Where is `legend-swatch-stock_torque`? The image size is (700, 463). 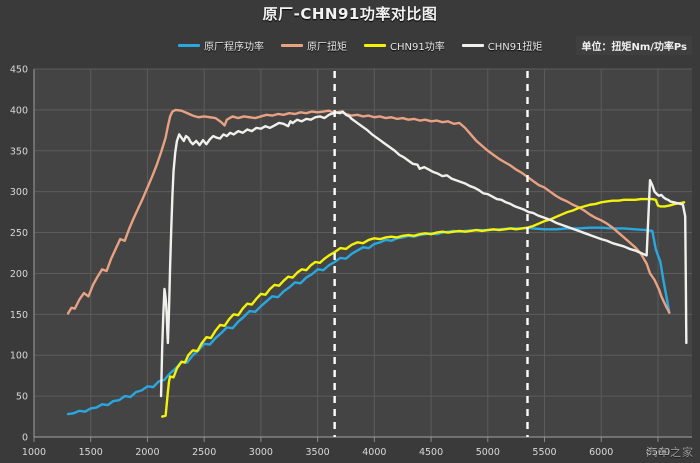
legend-swatch-stock_torque is located at coordinates (292, 45).